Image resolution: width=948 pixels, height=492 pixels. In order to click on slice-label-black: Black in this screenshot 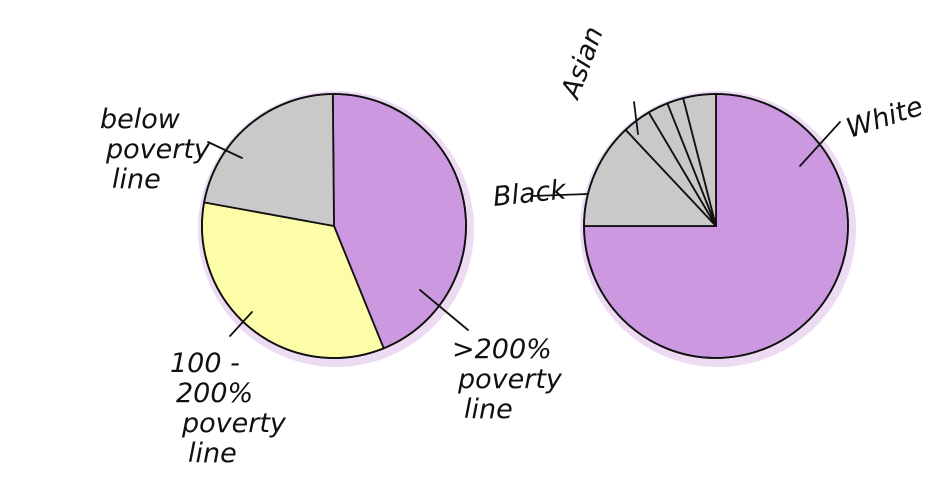, I will do `click(529, 193)`.